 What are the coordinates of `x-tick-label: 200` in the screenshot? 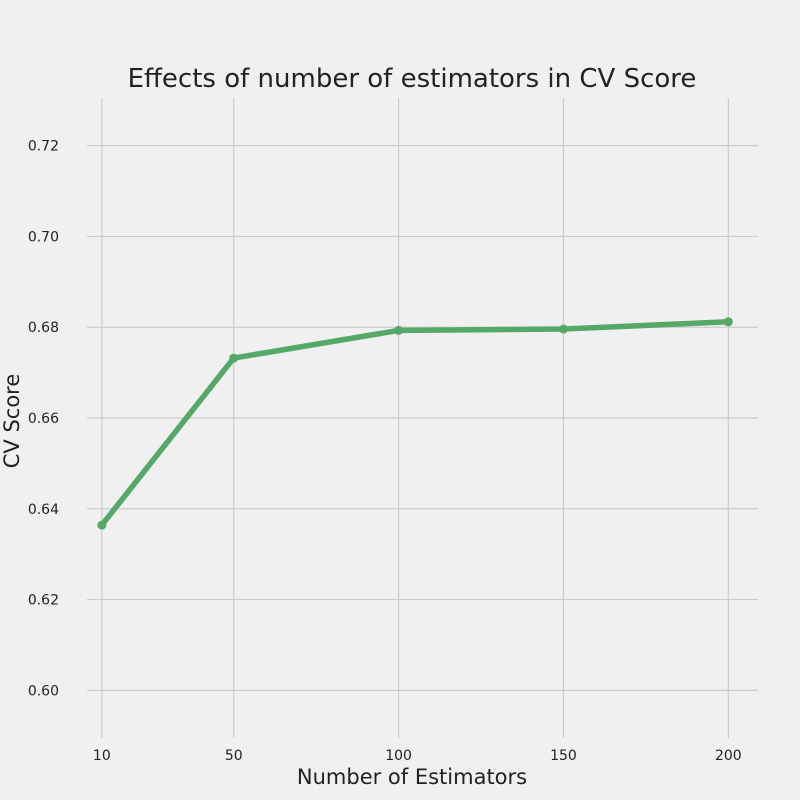 It's located at (728, 756).